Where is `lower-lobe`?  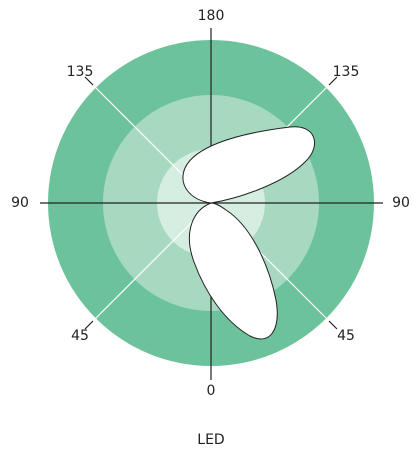 lower-lobe is located at coordinates (233, 271).